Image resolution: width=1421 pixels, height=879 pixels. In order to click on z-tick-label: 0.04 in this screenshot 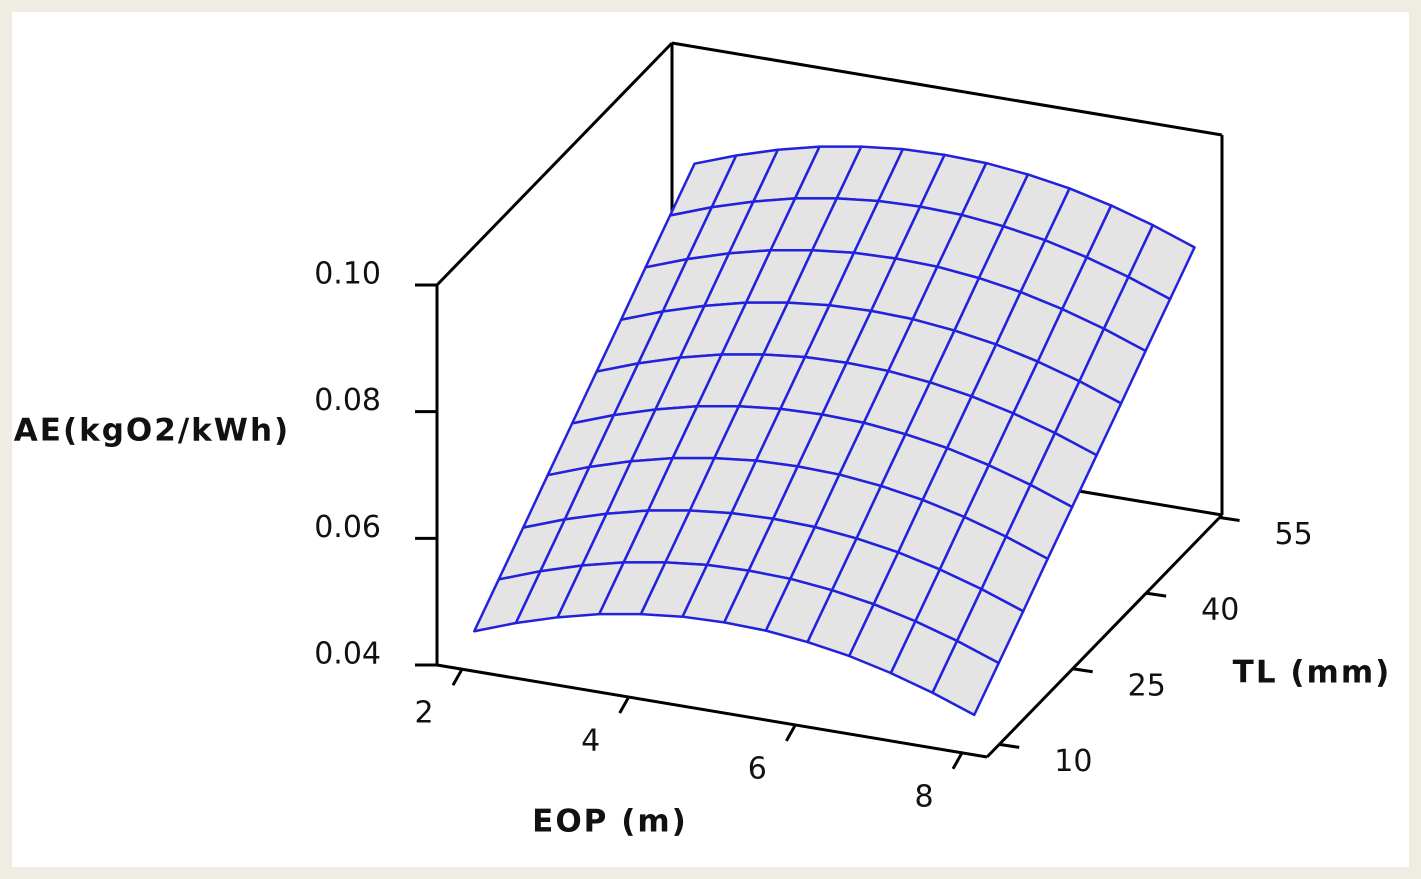, I will do `click(347, 654)`.